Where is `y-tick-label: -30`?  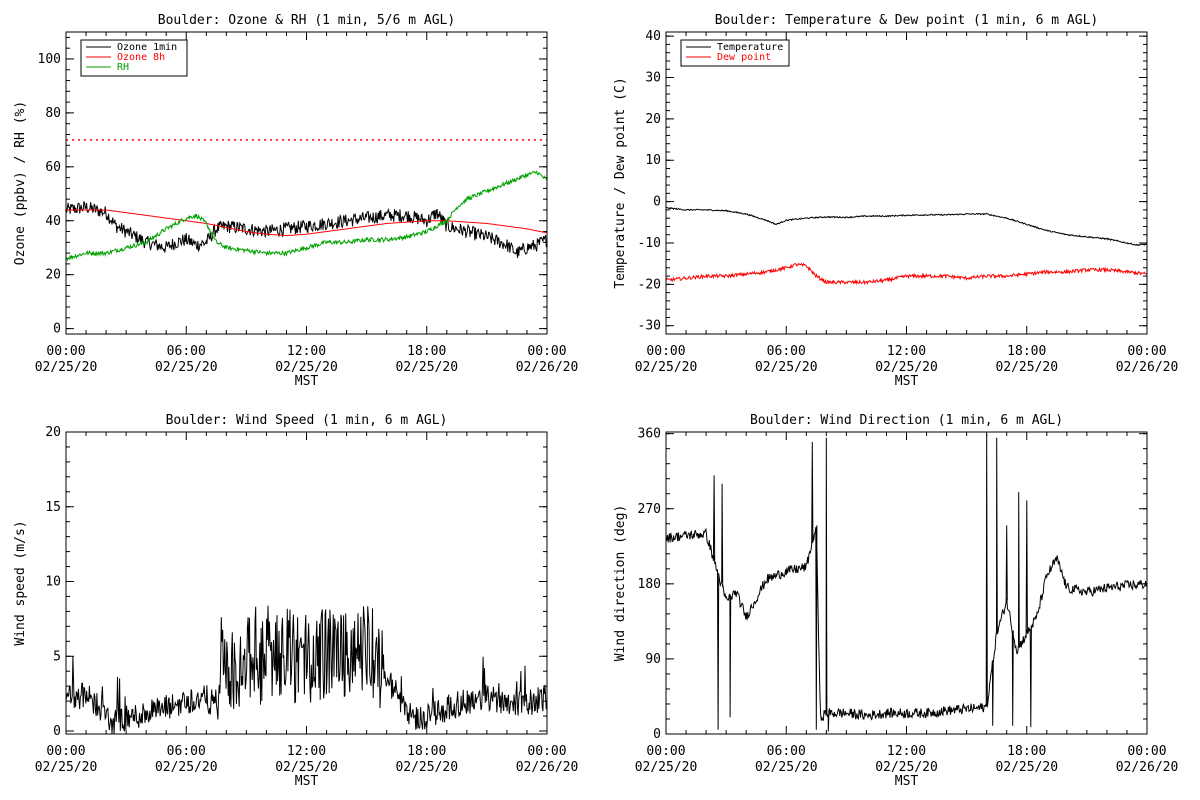
y-tick-label: -30 is located at coordinates (649, 326).